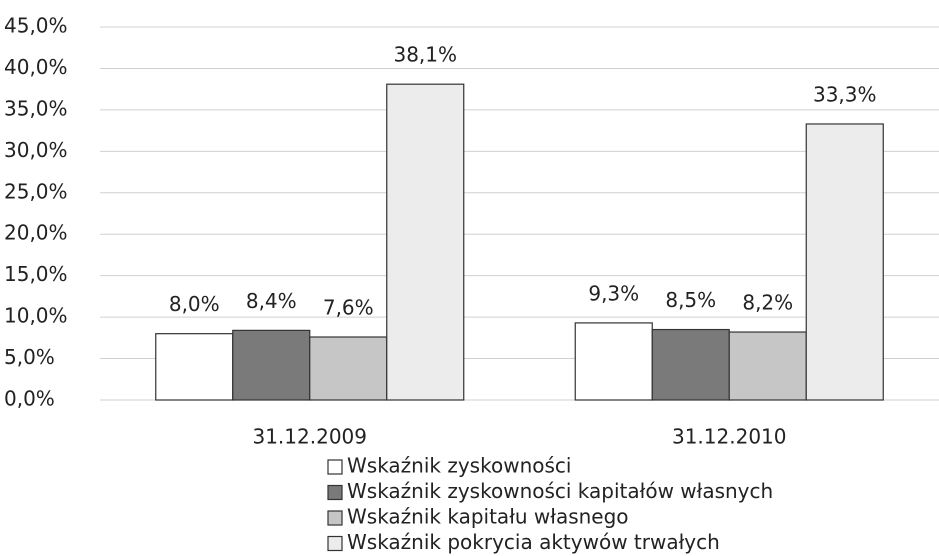 The width and height of the screenshot is (939, 556). What do you see at coordinates (29, 357) in the screenshot?
I see `y-tick-label: 5,0%` at bounding box center [29, 357].